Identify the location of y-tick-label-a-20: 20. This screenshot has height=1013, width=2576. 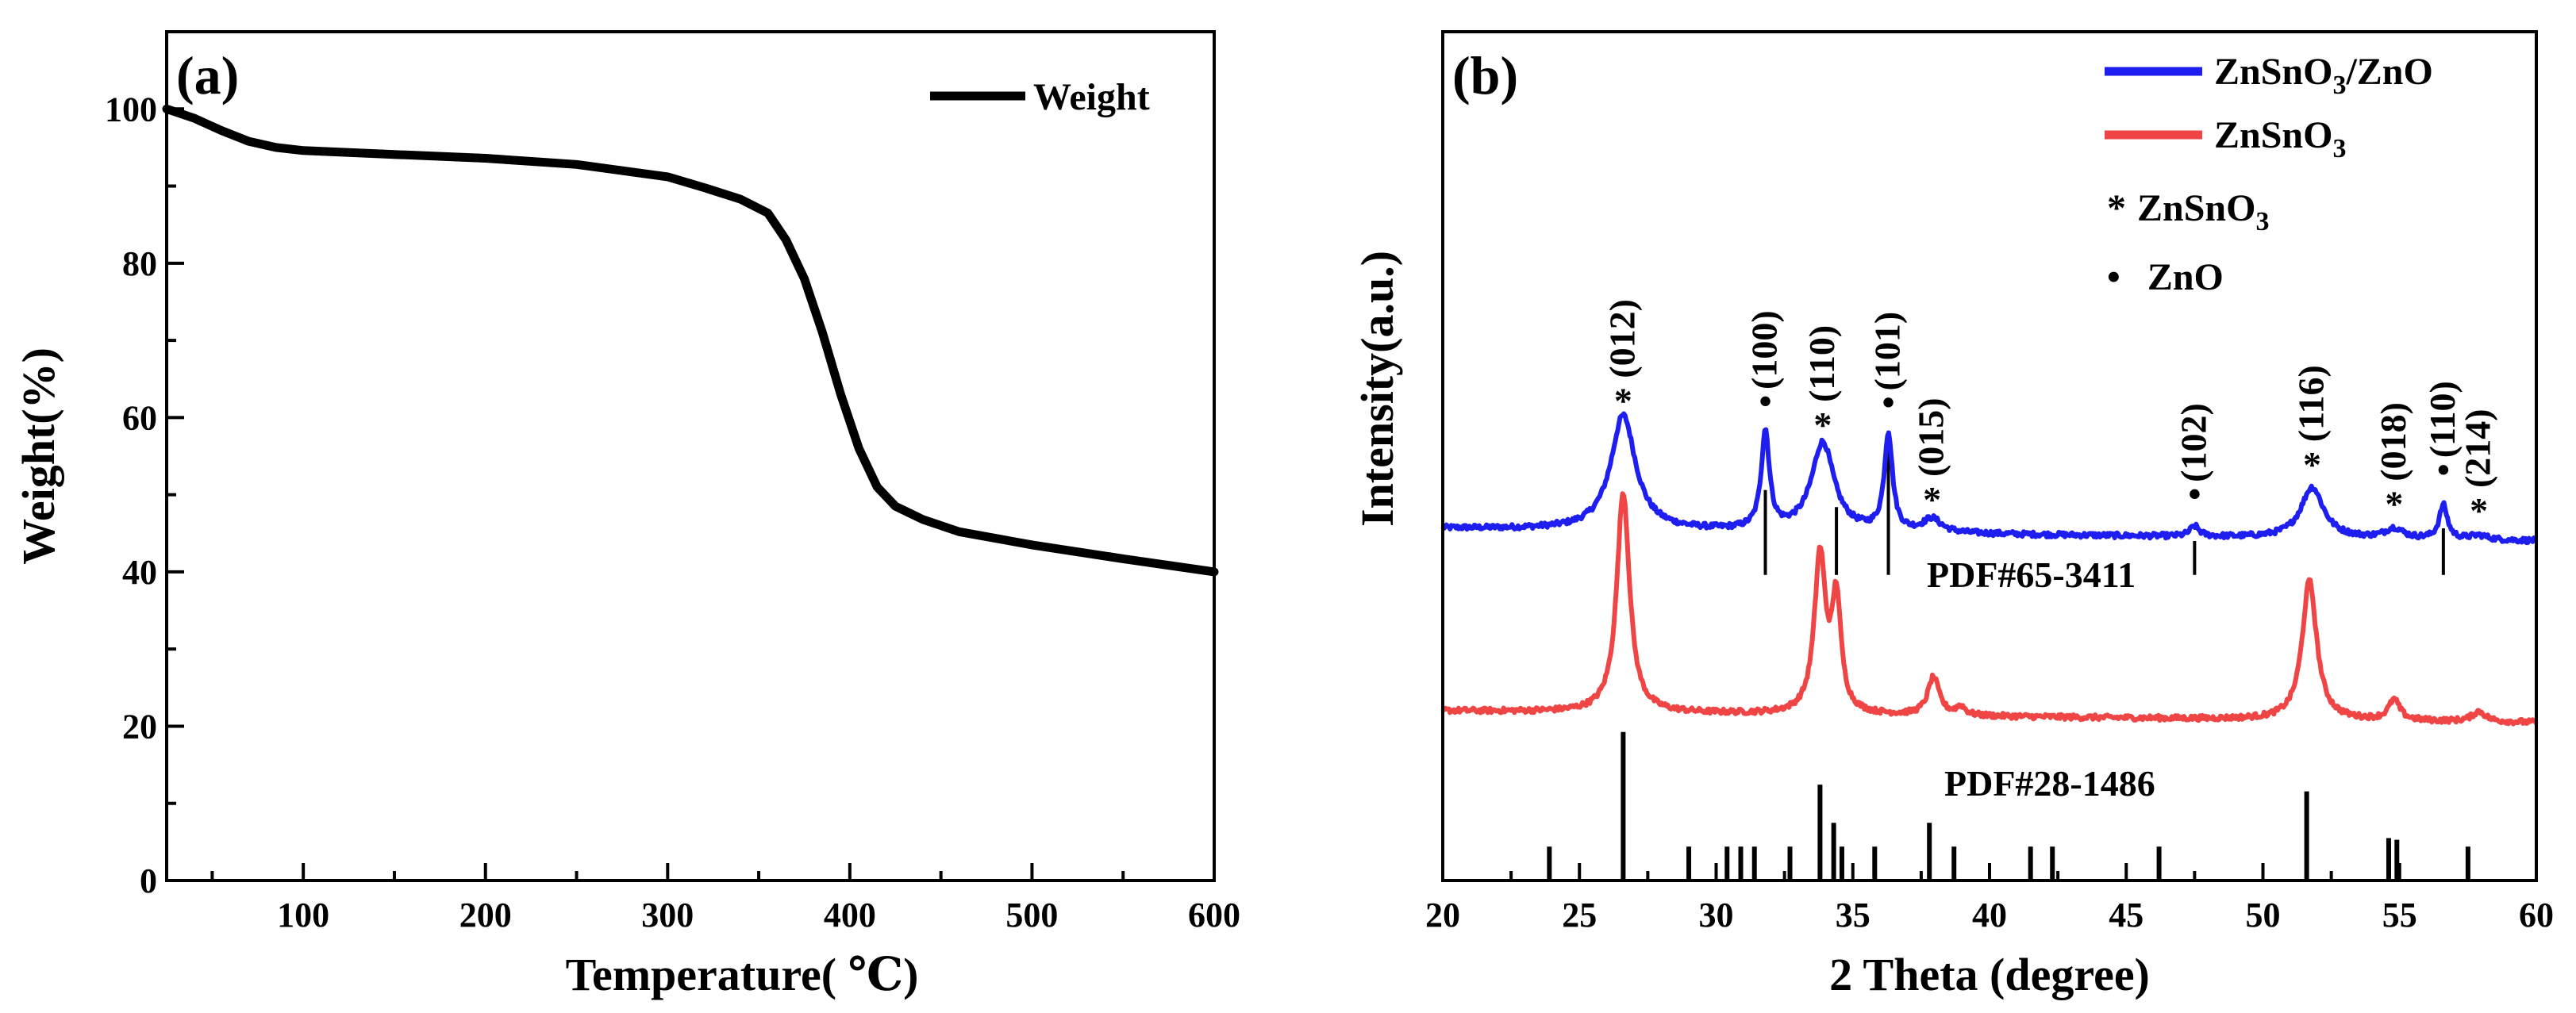
(139, 726).